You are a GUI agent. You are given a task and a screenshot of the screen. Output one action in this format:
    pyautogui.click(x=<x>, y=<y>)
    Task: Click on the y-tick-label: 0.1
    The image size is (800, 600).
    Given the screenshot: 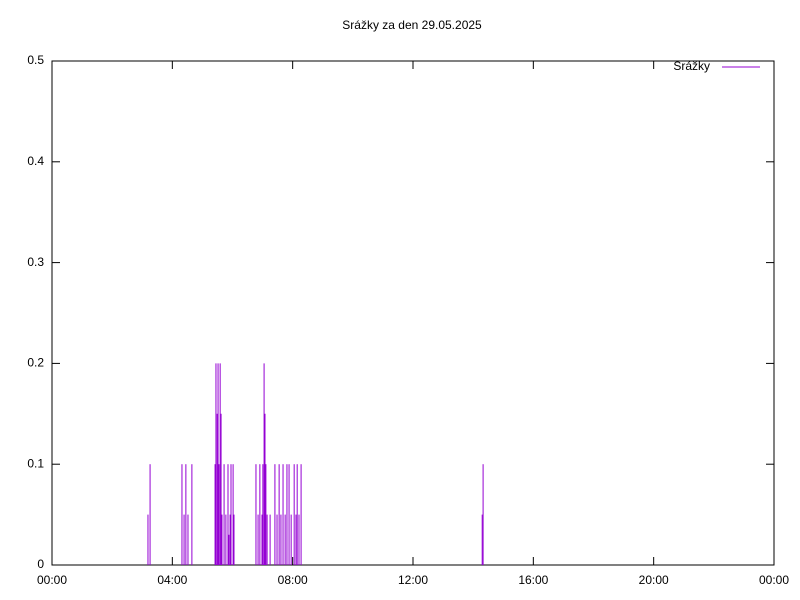 What is the action you would take?
    pyautogui.click(x=35, y=463)
    